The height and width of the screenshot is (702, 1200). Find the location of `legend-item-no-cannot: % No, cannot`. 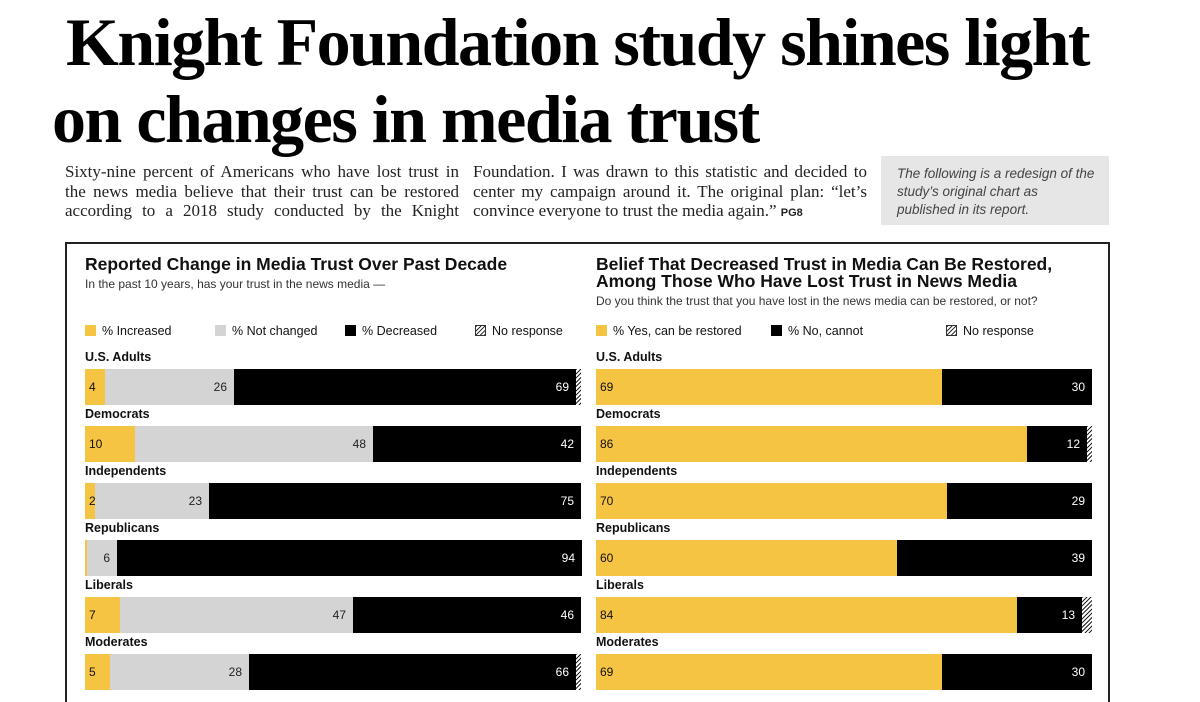

legend-item-no-cannot: % No, cannot is located at coordinates (817, 331).